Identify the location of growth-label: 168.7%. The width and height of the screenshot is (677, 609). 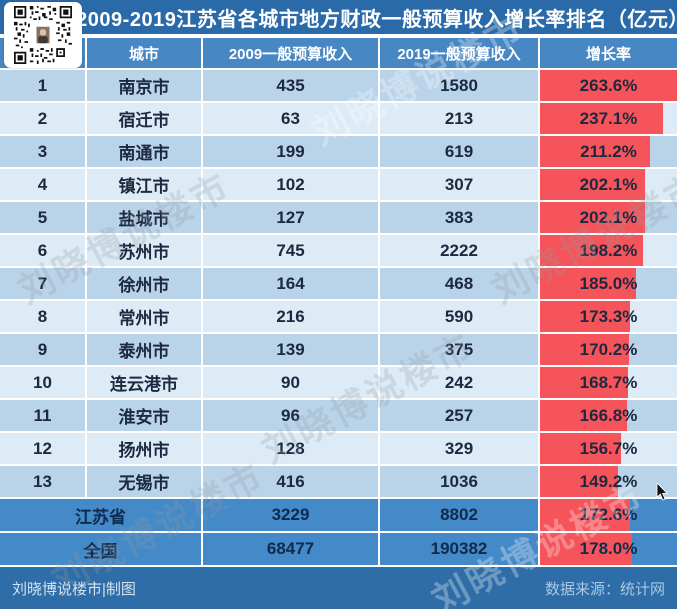
(608, 382).